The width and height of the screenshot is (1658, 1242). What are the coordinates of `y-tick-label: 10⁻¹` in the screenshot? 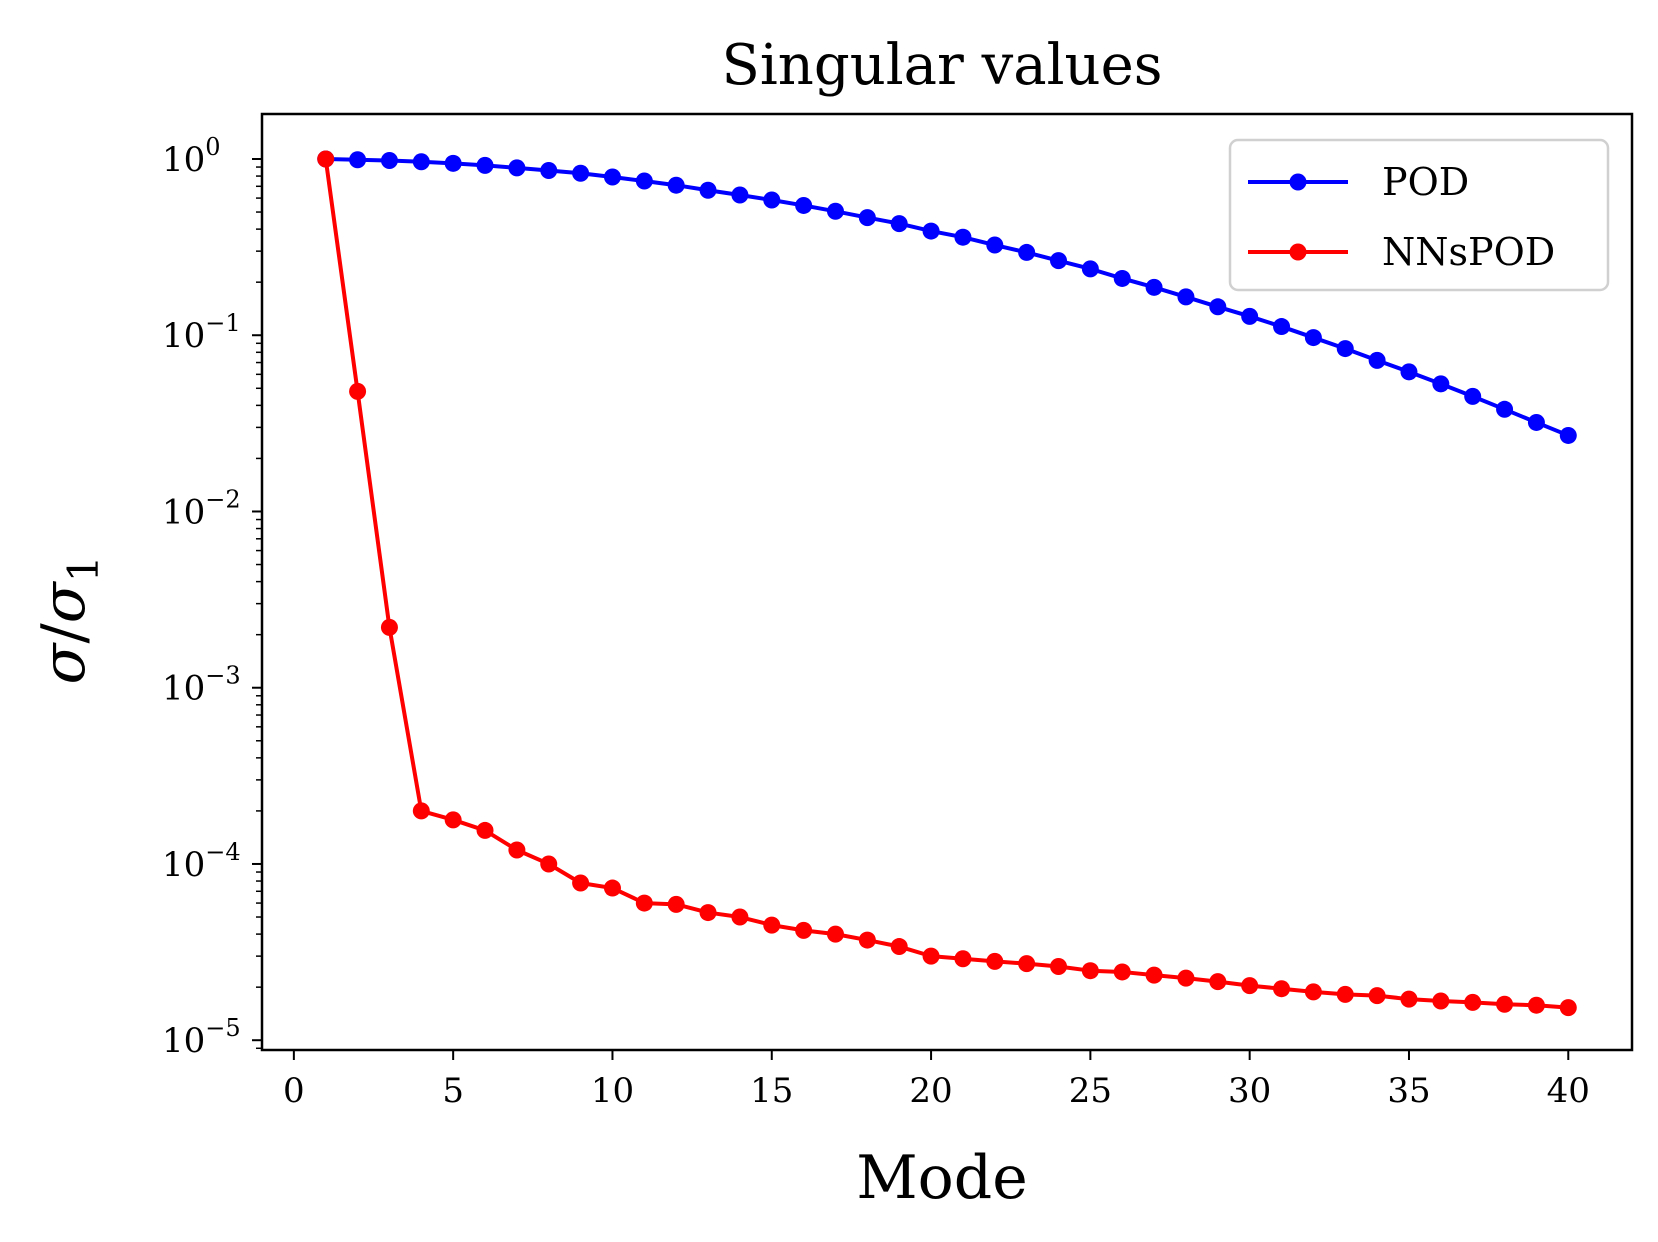 It's located at (201, 332).